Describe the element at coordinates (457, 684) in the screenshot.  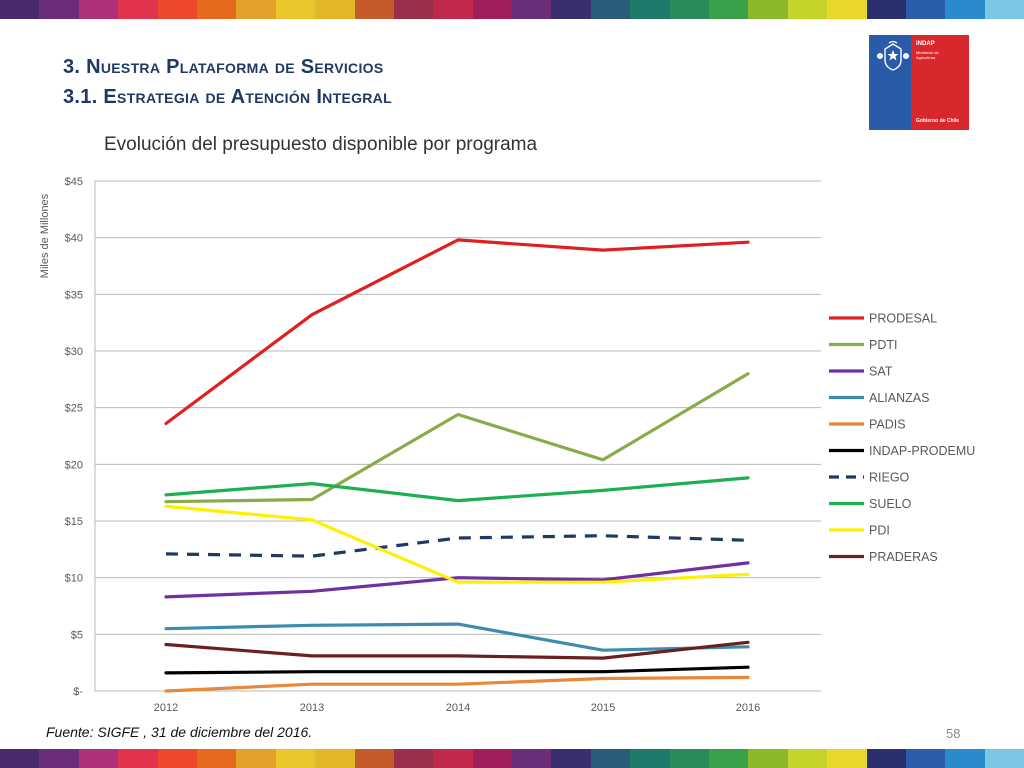
I see `series-line-padis` at that location.